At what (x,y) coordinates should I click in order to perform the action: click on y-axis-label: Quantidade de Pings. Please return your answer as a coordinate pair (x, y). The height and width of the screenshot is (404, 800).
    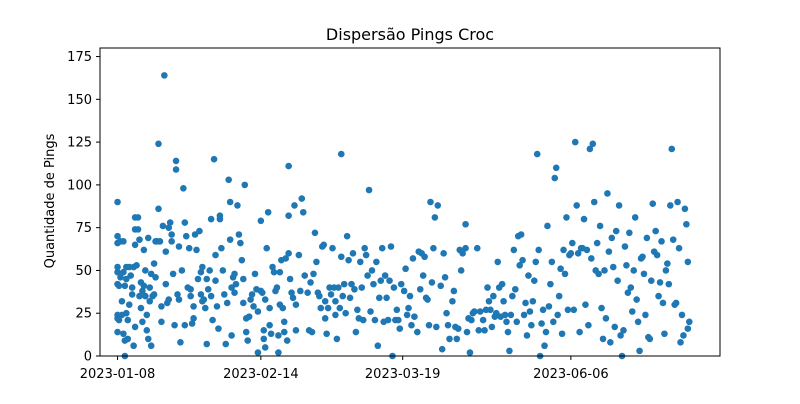
    Looking at the image, I should click on (50, 200).